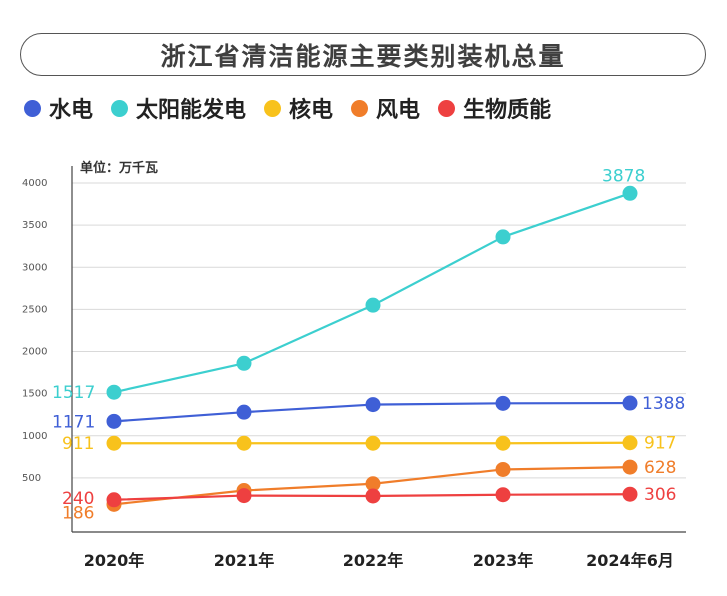  Describe the element at coordinates (660, 468) in the screenshot. I see `data-label-3-4: 628` at that location.